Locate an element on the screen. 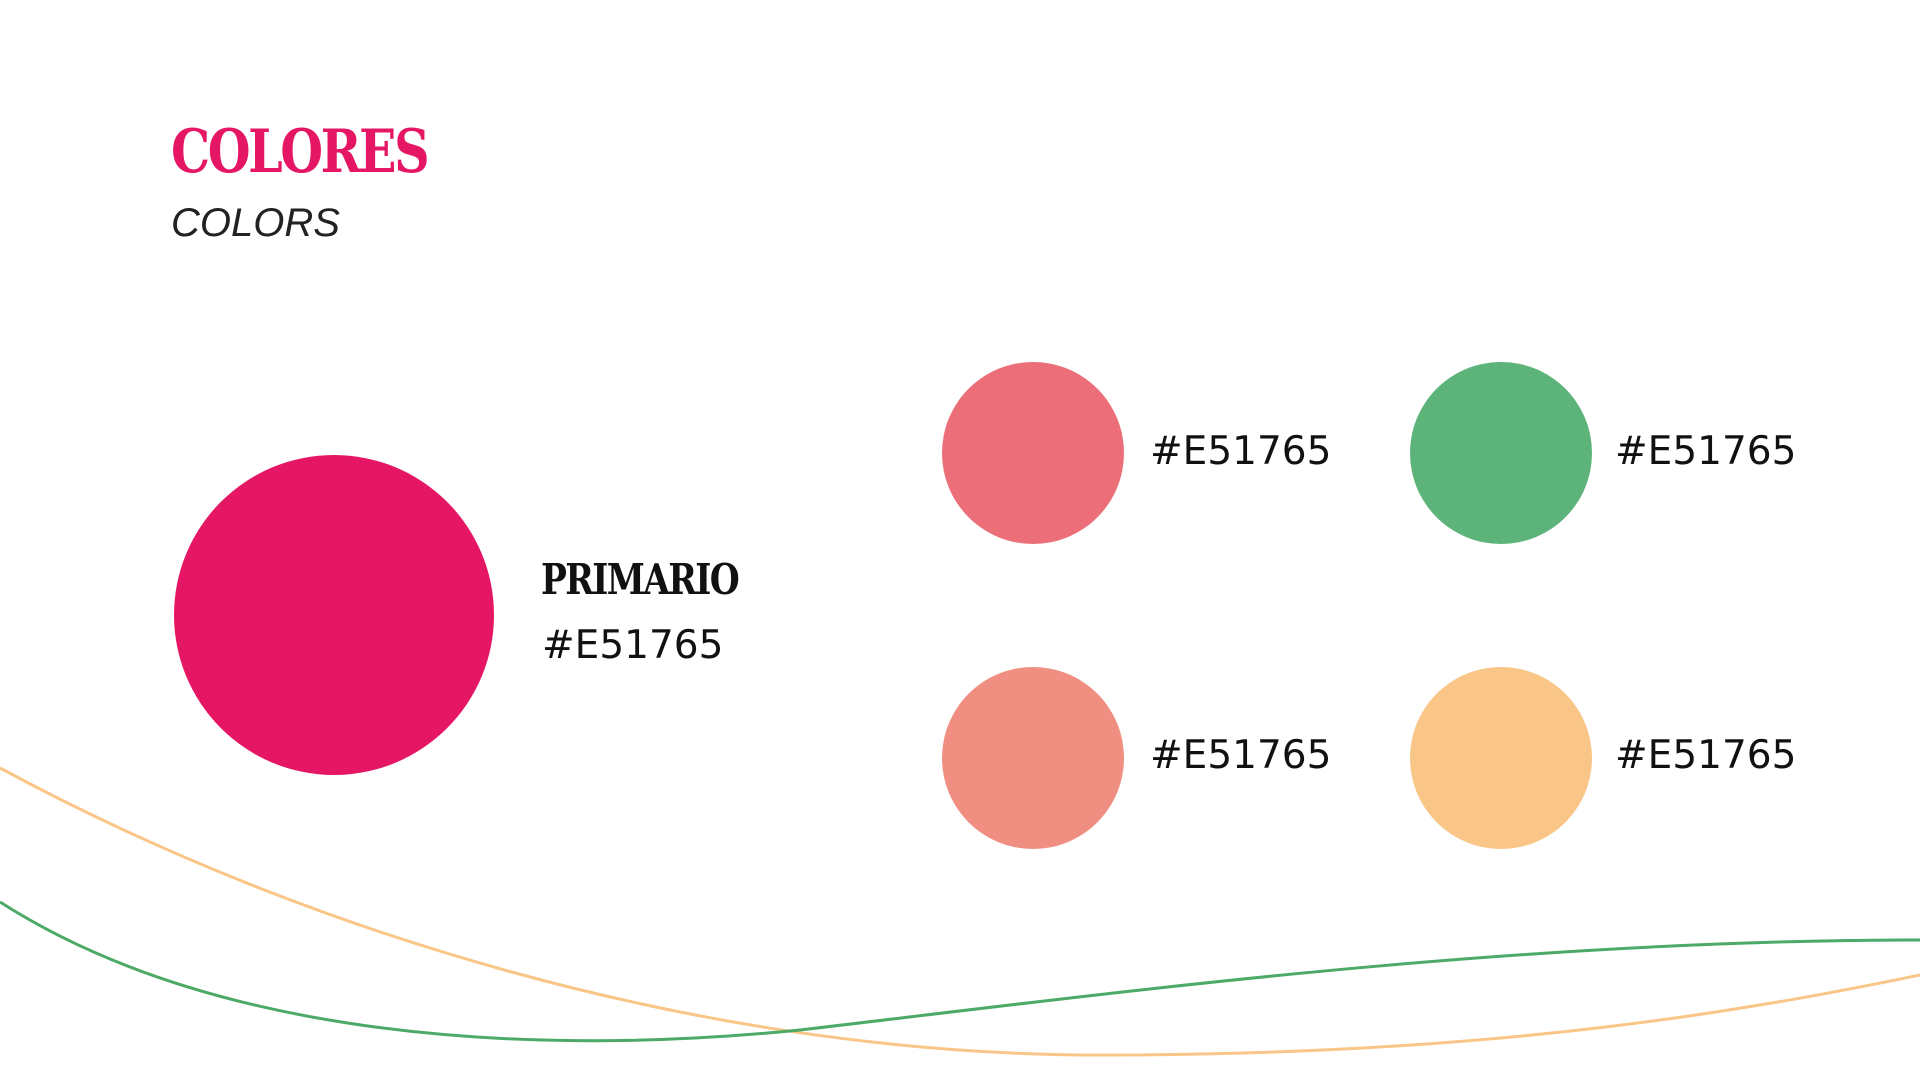 This screenshot has width=1920, height=1088. page-subtitle: COLORS is located at coordinates (255, 223).